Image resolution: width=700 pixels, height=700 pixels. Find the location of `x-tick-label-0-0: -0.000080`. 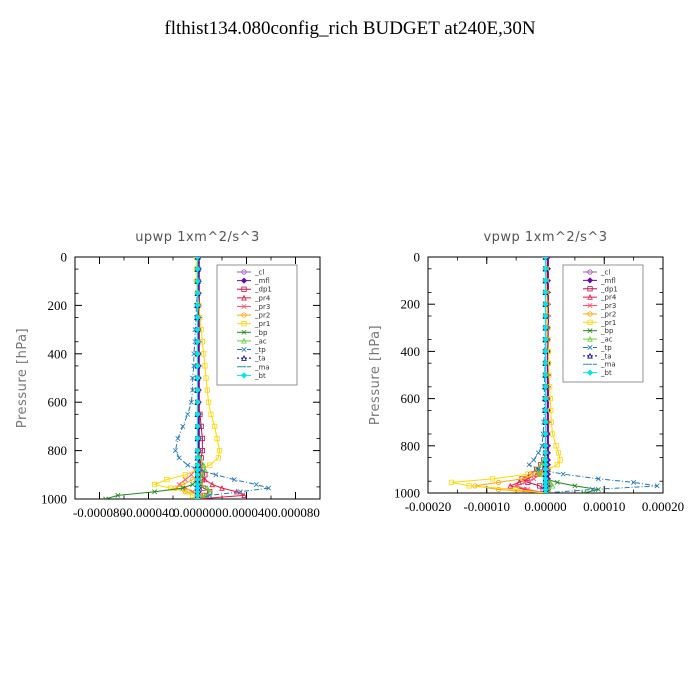

x-tick-label-0-0: -0.000080 is located at coordinates (99, 512).